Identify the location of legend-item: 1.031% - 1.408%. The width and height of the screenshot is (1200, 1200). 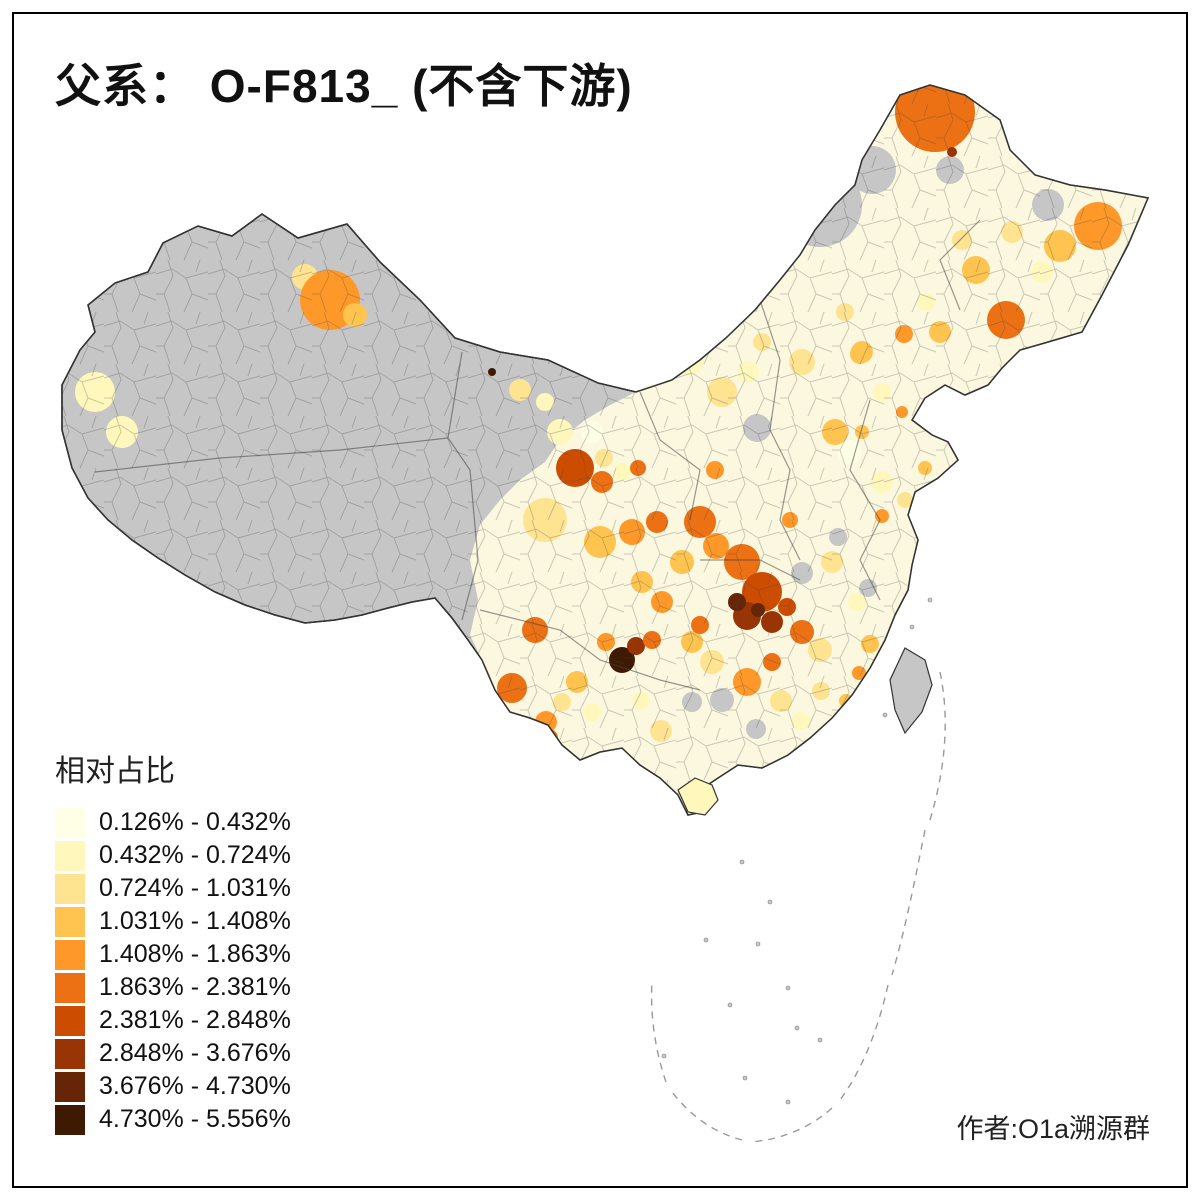
(173, 921).